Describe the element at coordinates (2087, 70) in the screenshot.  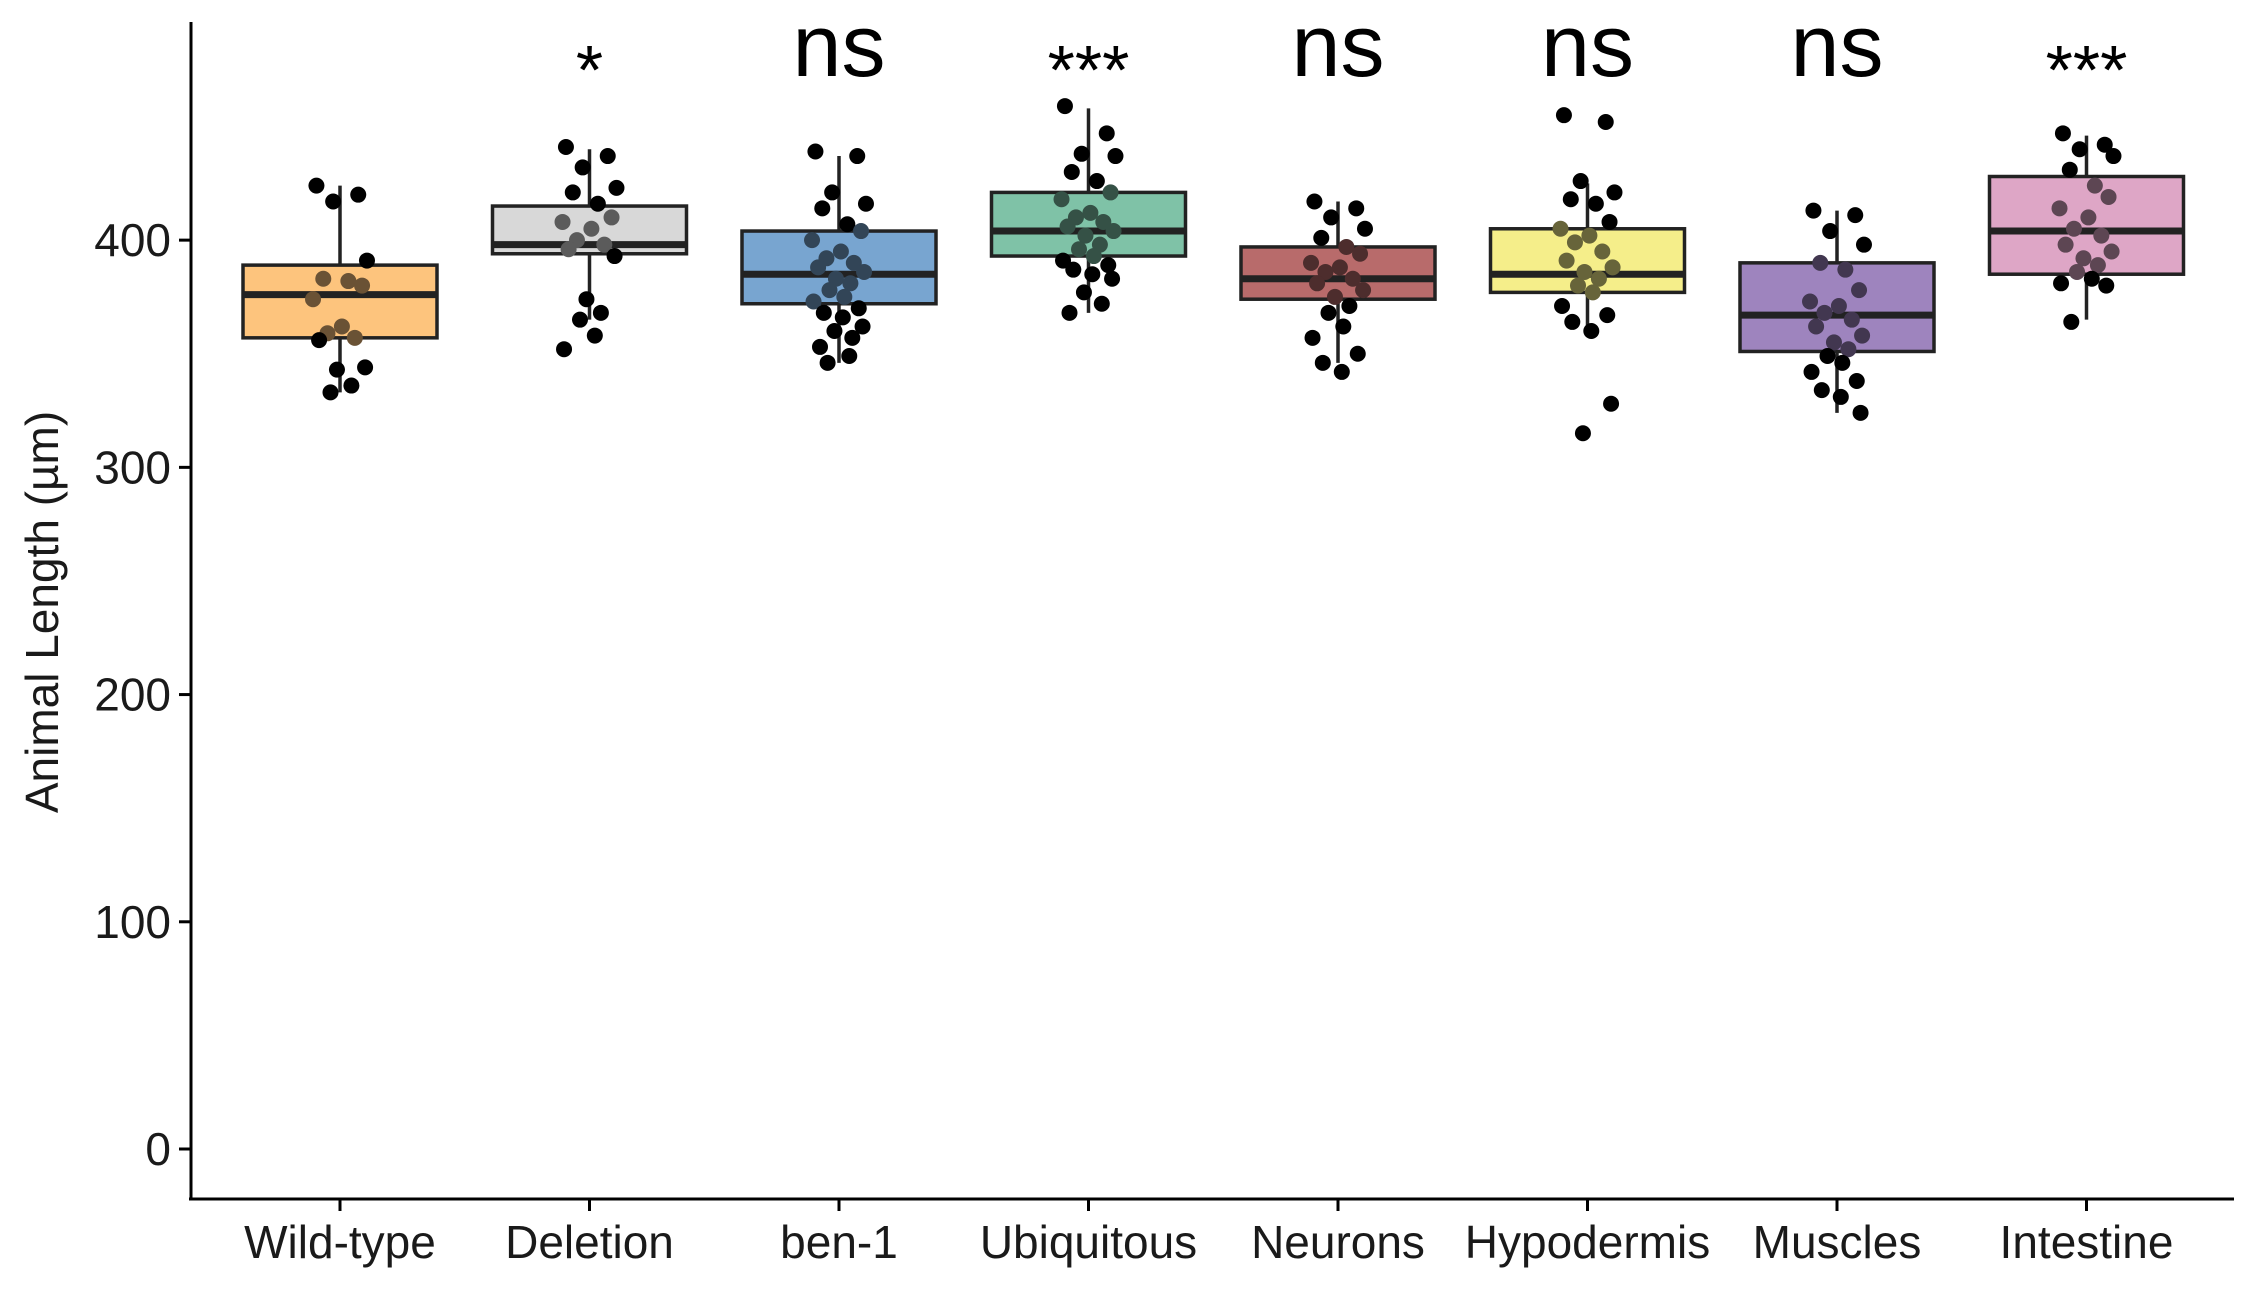
I see `significance-label: ***` at that location.